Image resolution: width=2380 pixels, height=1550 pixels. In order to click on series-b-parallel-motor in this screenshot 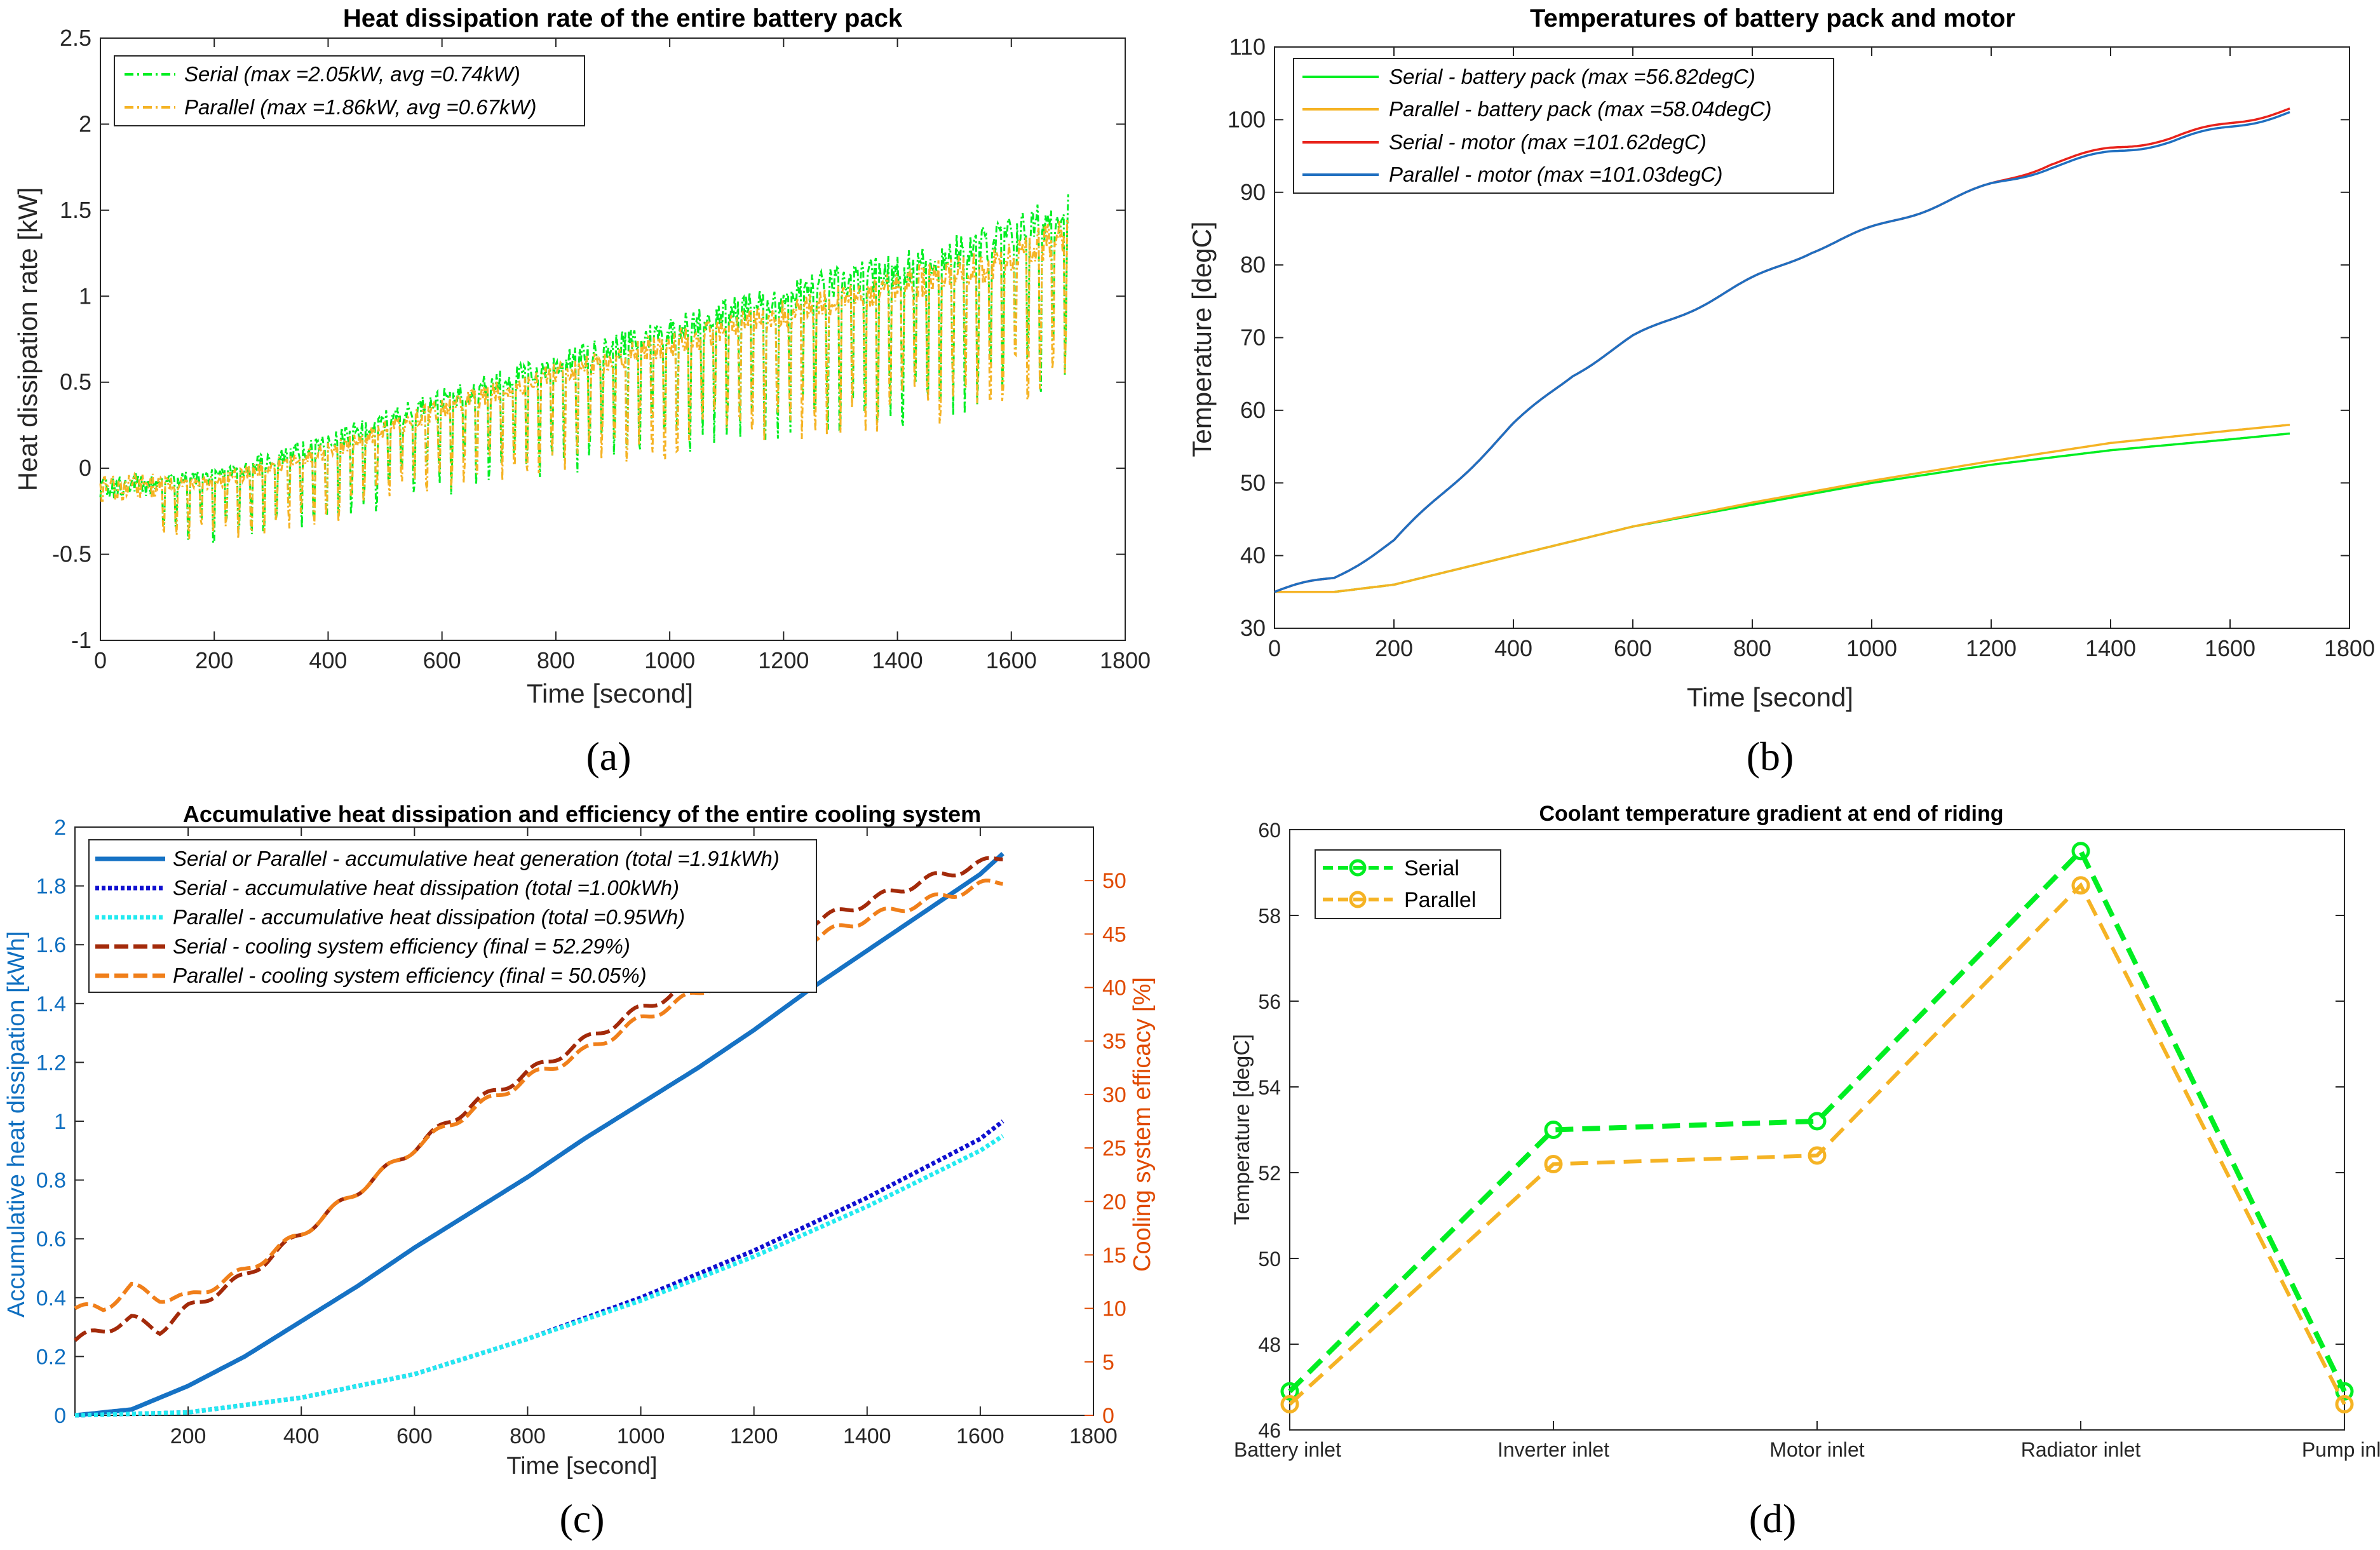, I will do `click(1782, 352)`.